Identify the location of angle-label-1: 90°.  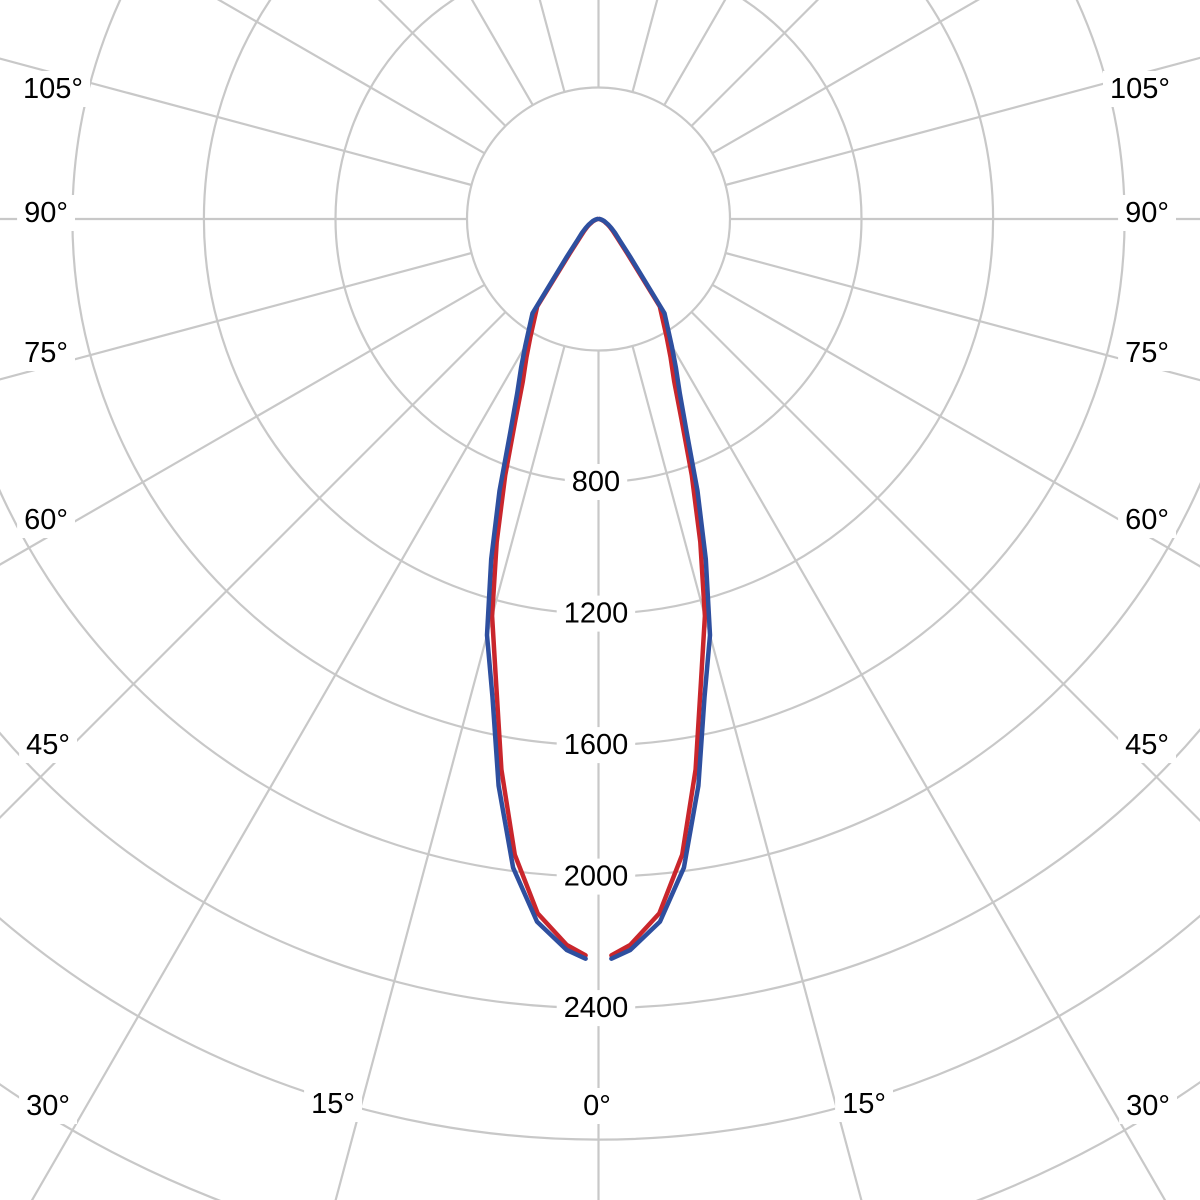
(46, 213).